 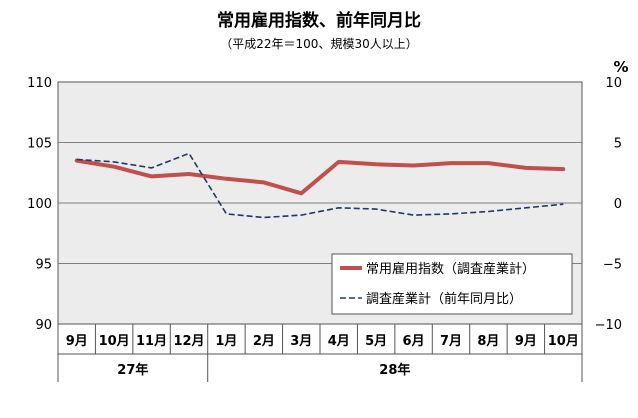 I want to click on right-tick-label: −5, so click(x=612, y=265).